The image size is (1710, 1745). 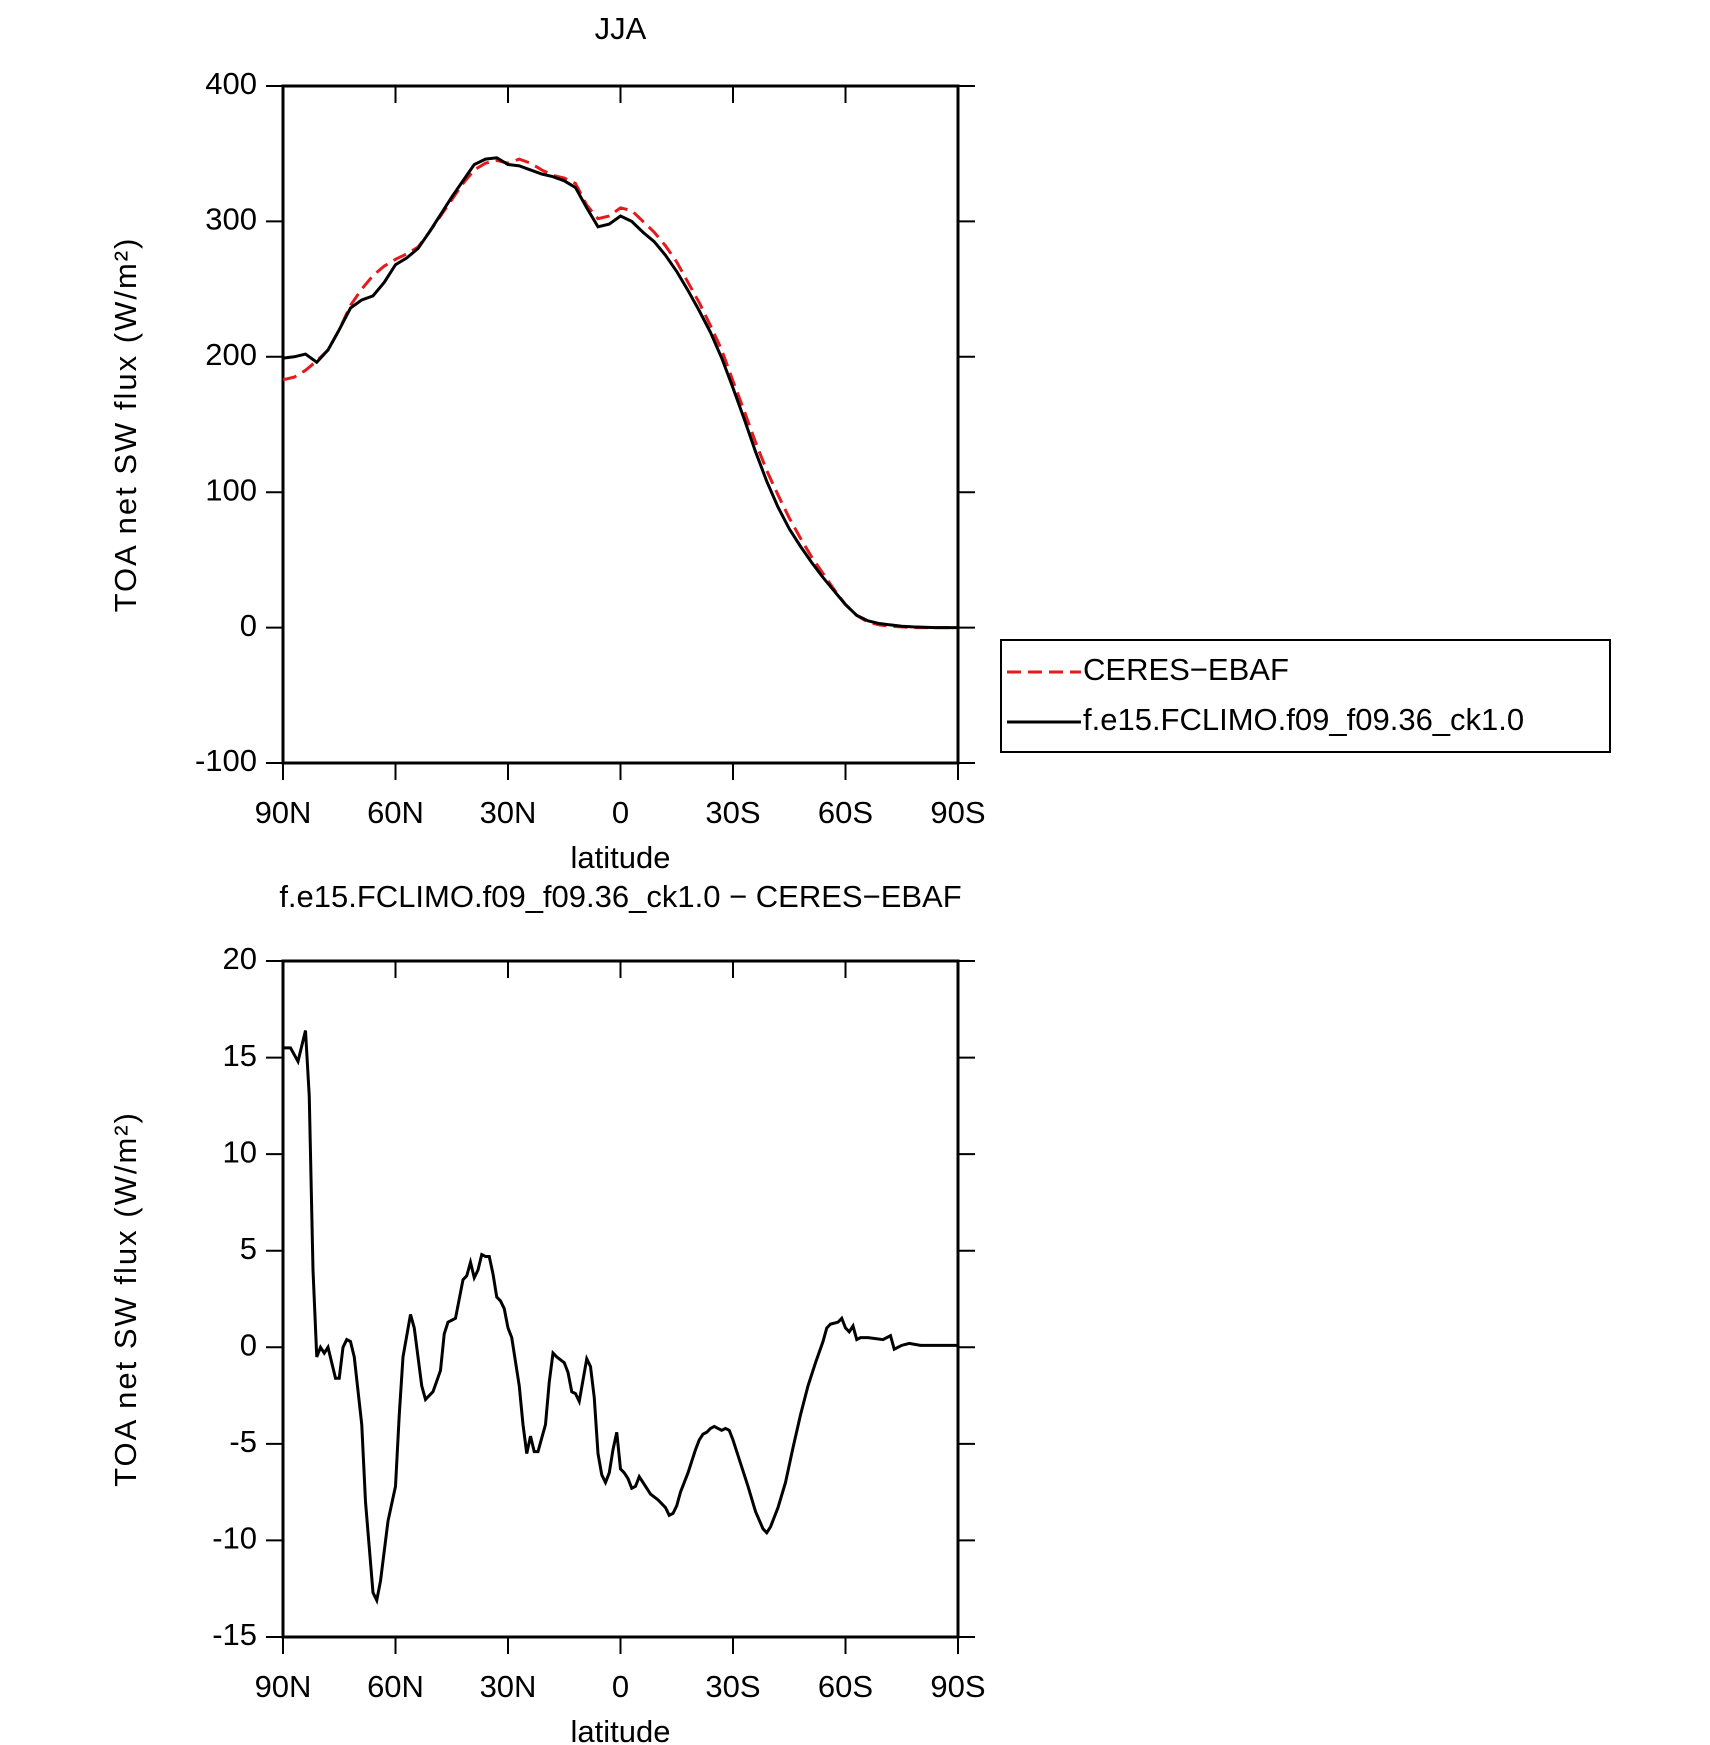 What do you see at coordinates (243, 1441) in the screenshot?
I see `y-tick-label: -5` at bounding box center [243, 1441].